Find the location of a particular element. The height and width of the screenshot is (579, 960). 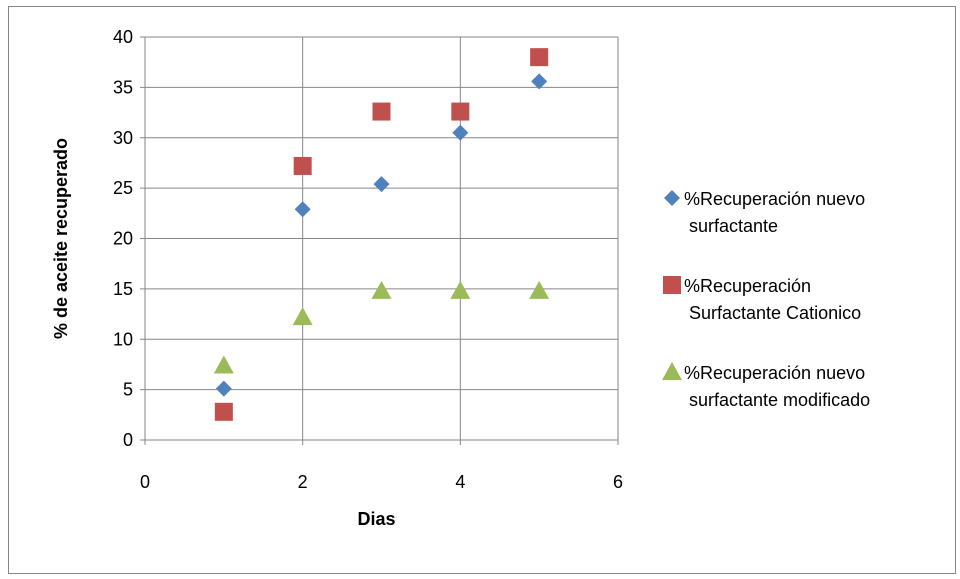

x-tick-label: 4 is located at coordinates (460, 482).